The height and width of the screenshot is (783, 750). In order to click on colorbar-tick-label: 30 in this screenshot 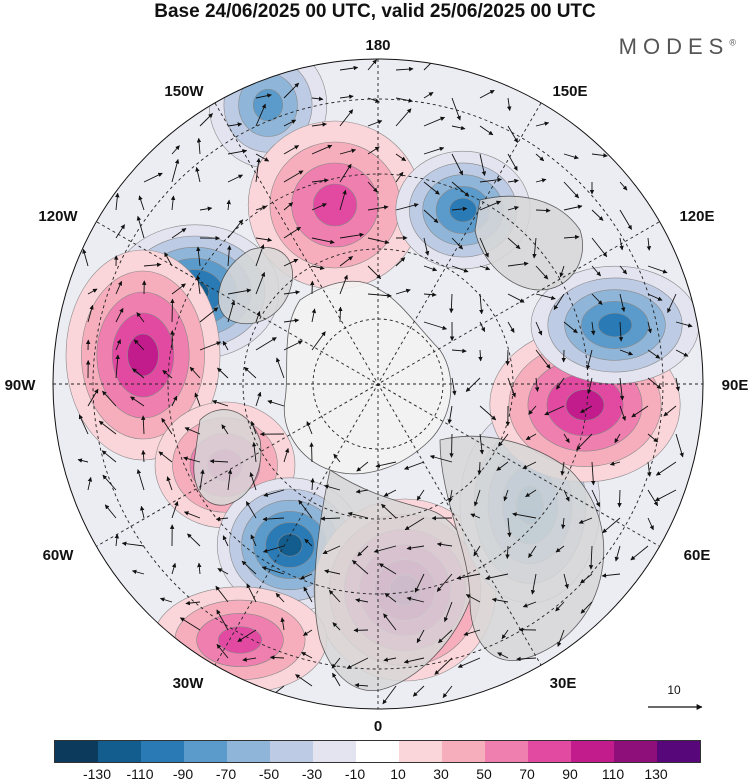, I will do `click(441, 774)`.